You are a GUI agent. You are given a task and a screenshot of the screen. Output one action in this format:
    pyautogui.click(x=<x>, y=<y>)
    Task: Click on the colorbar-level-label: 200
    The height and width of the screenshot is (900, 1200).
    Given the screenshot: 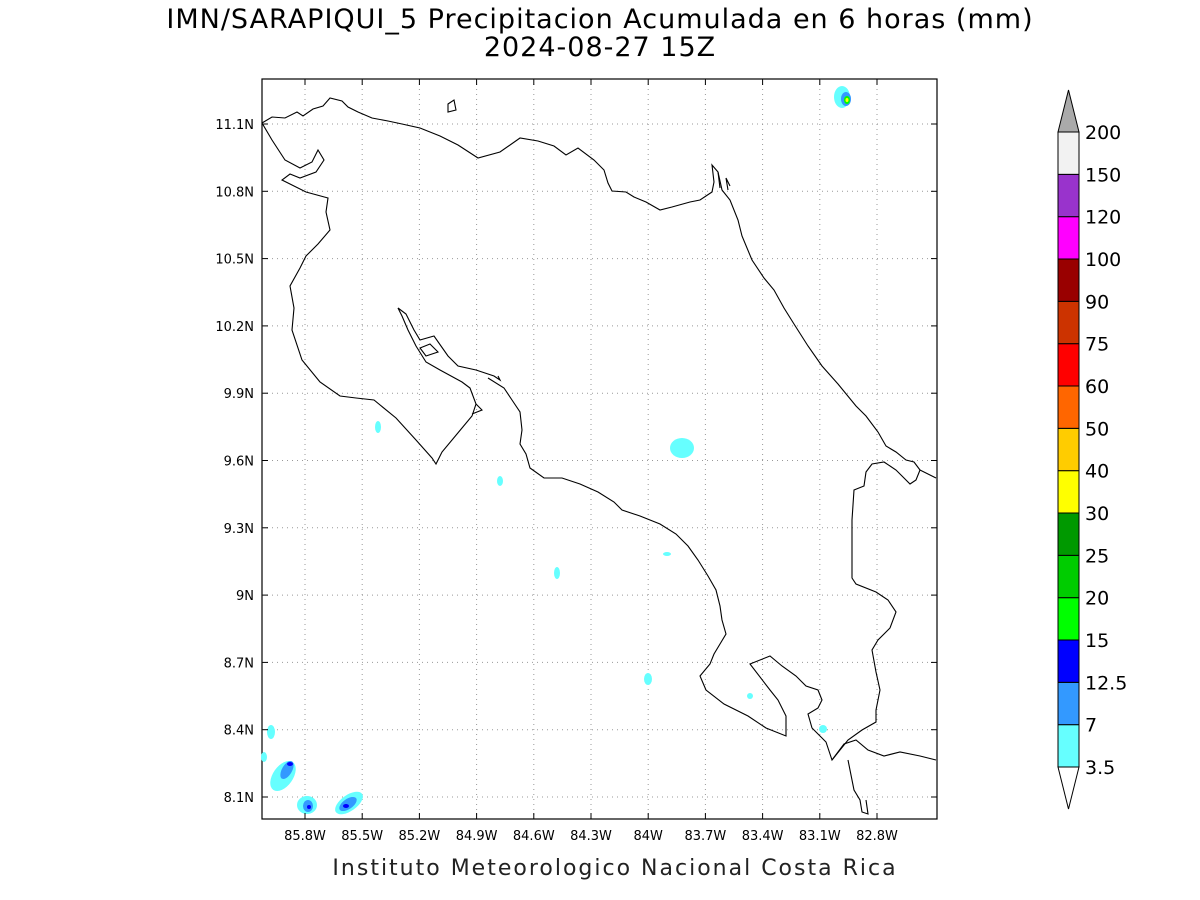 What is the action you would take?
    pyautogui.click(x=1103, y=133)
    